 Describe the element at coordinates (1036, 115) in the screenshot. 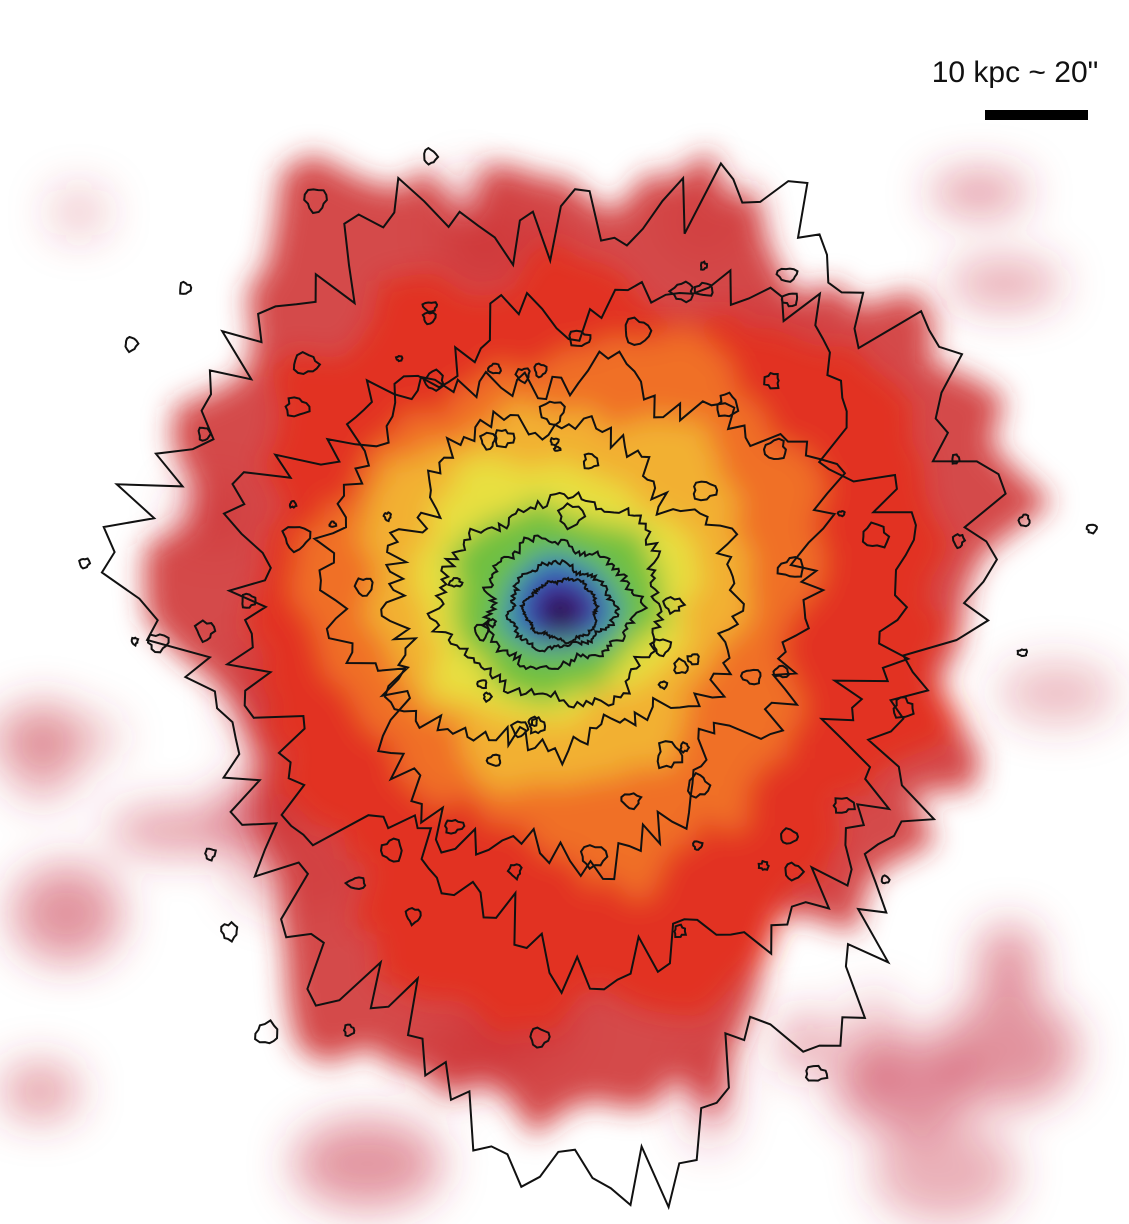

I see `scale-bar` at that location.